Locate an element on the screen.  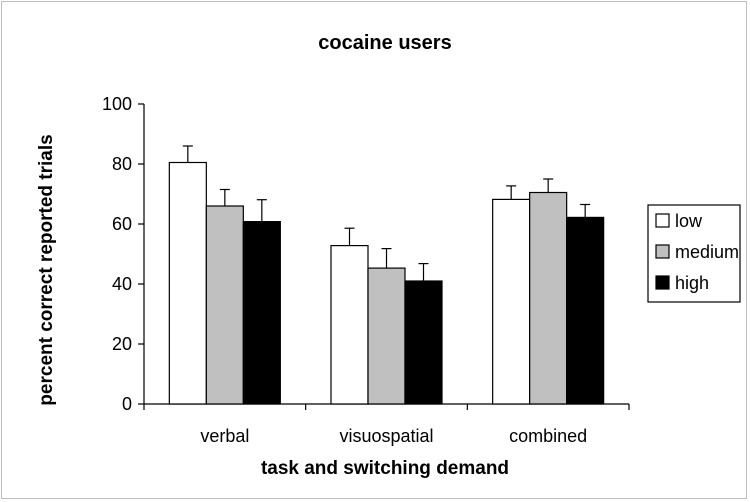
x-tick-label: combined is located at coordinates (548, 436).